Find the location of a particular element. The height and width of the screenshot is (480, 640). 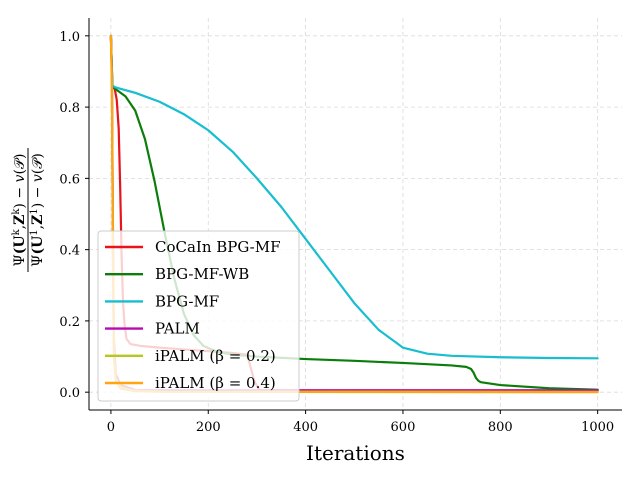

y-den-minus: − is located at coordinates (38, 192).